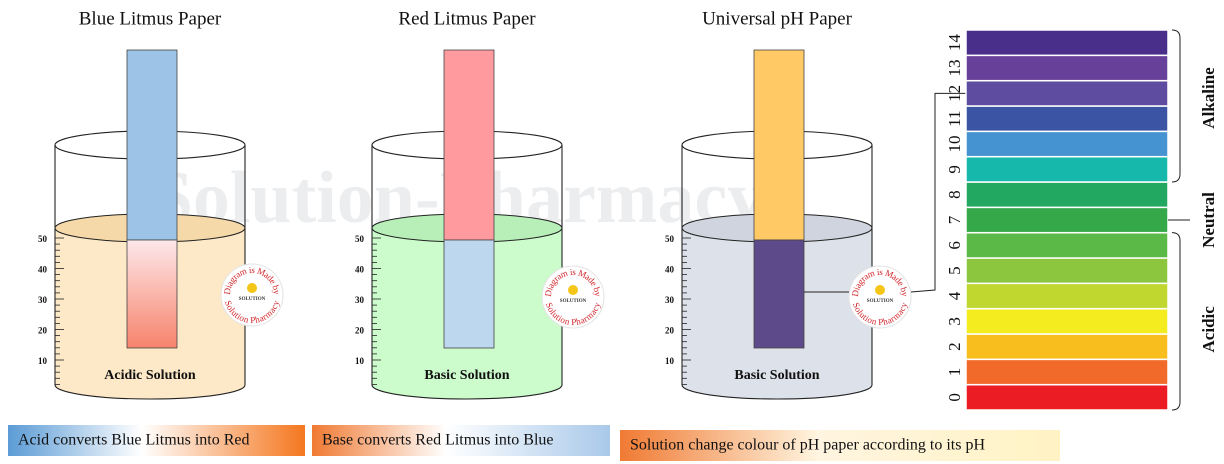 This screenshot has height=464, width=1224. What do you see at coordinates (954, 144) in the screenshot?
I see `ph-number: 10` at bounding box center [954, 144].